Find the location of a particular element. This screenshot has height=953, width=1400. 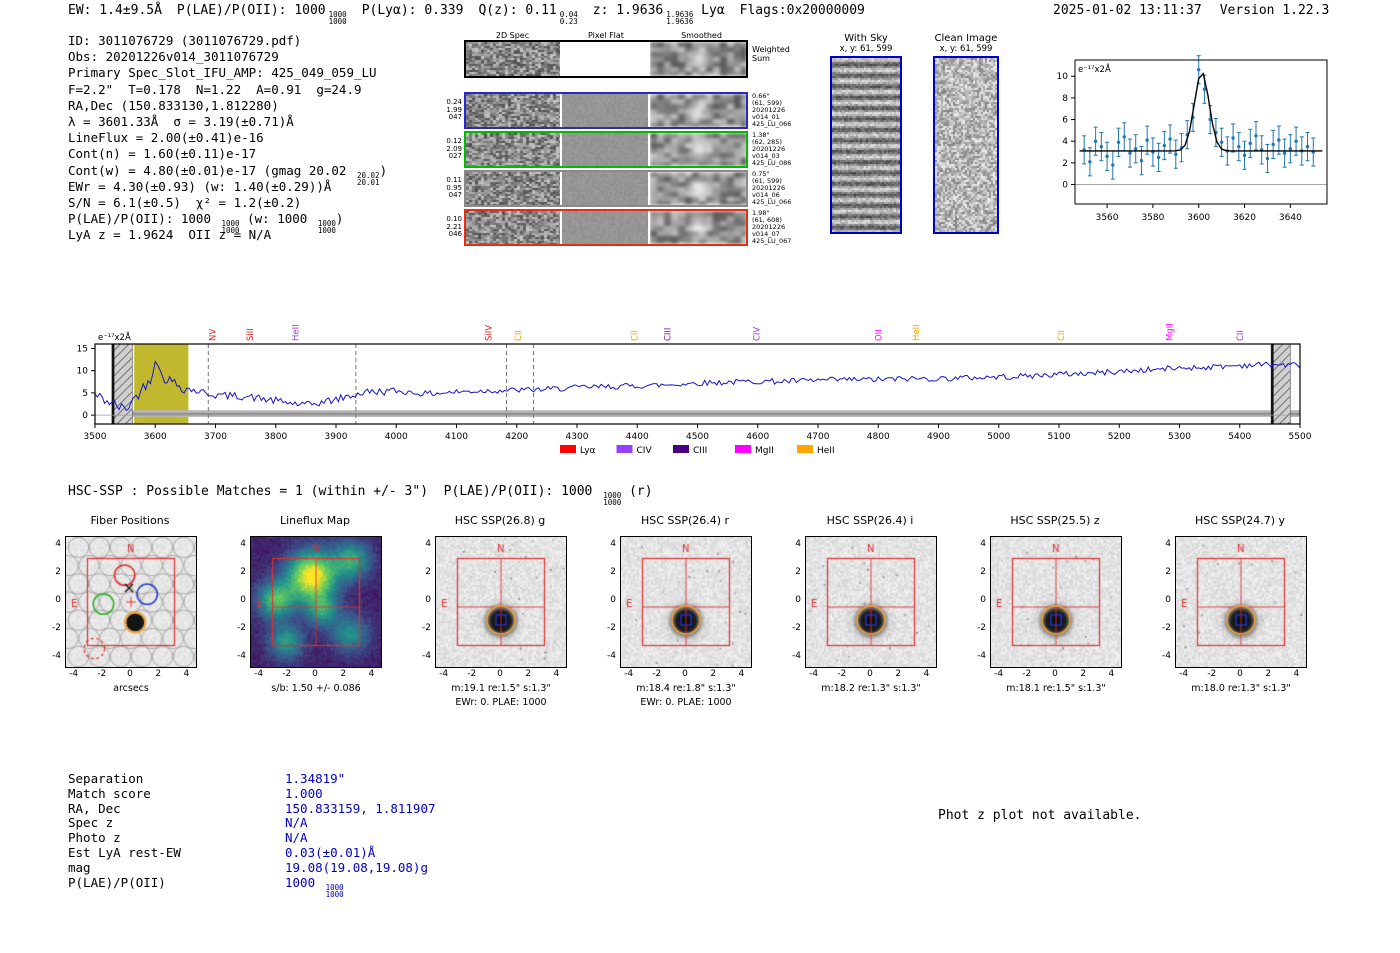

cutout-title: HSC SSP(25.5) z is located at coordinates (1055, 520).